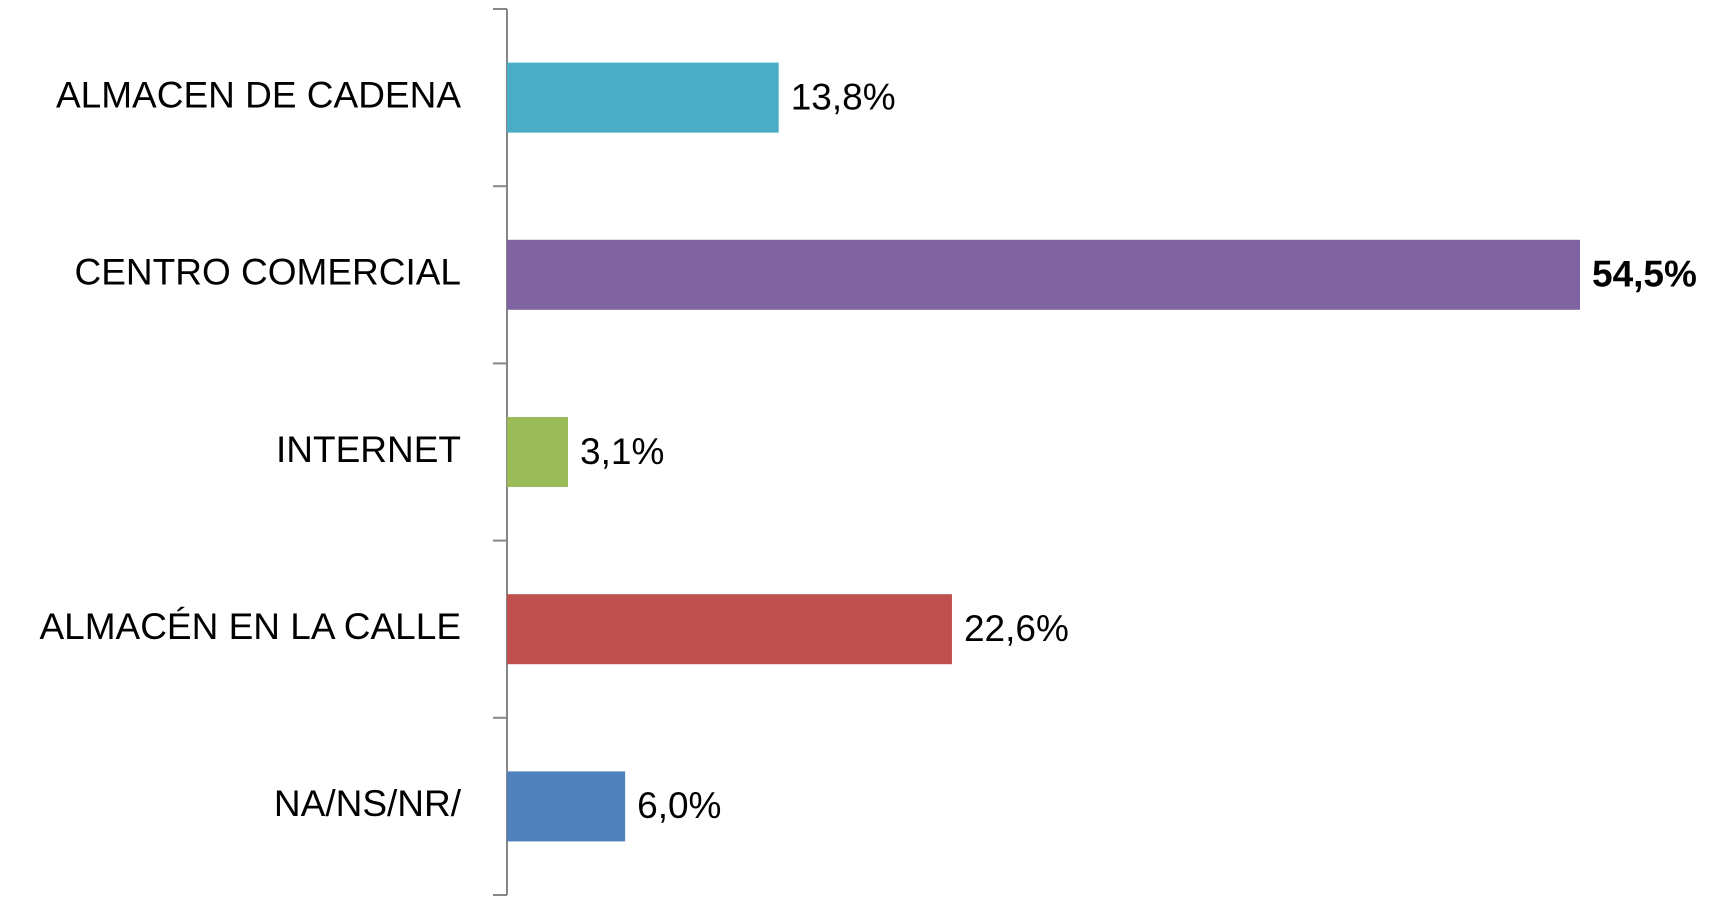  What do you see at coordinates (1016, 628) in the screenshot?
I see `data-label: 22,6%` at bounding box center [1016, 628].